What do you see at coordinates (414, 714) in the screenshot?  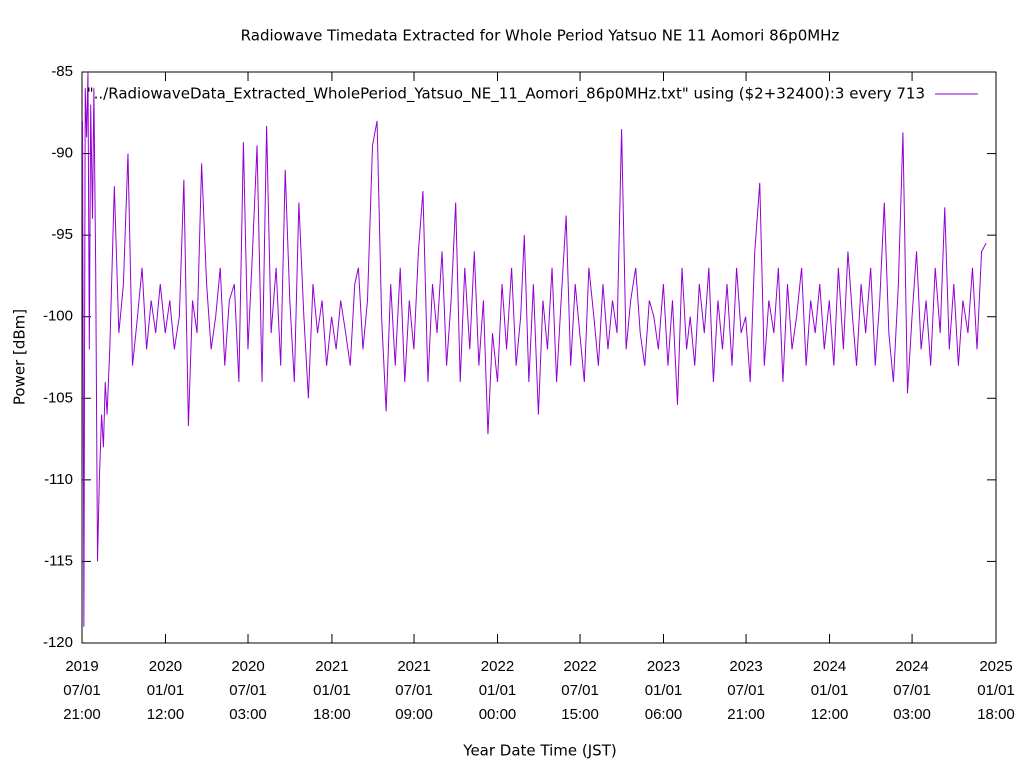 I see `x-tick-label: 09:00` at bounding box center [414, 714].